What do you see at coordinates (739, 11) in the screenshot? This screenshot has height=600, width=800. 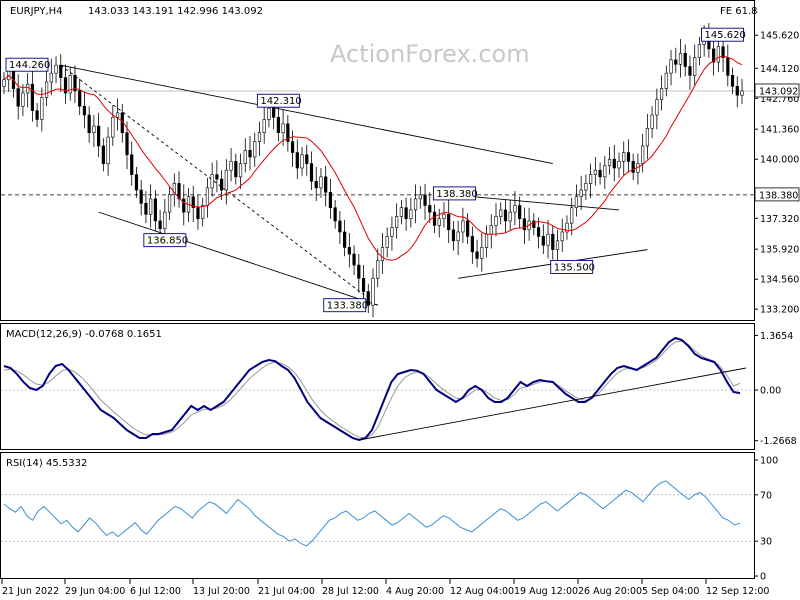 I see `header-fe-label: FE 61.8` at bounding box center [739, 11].